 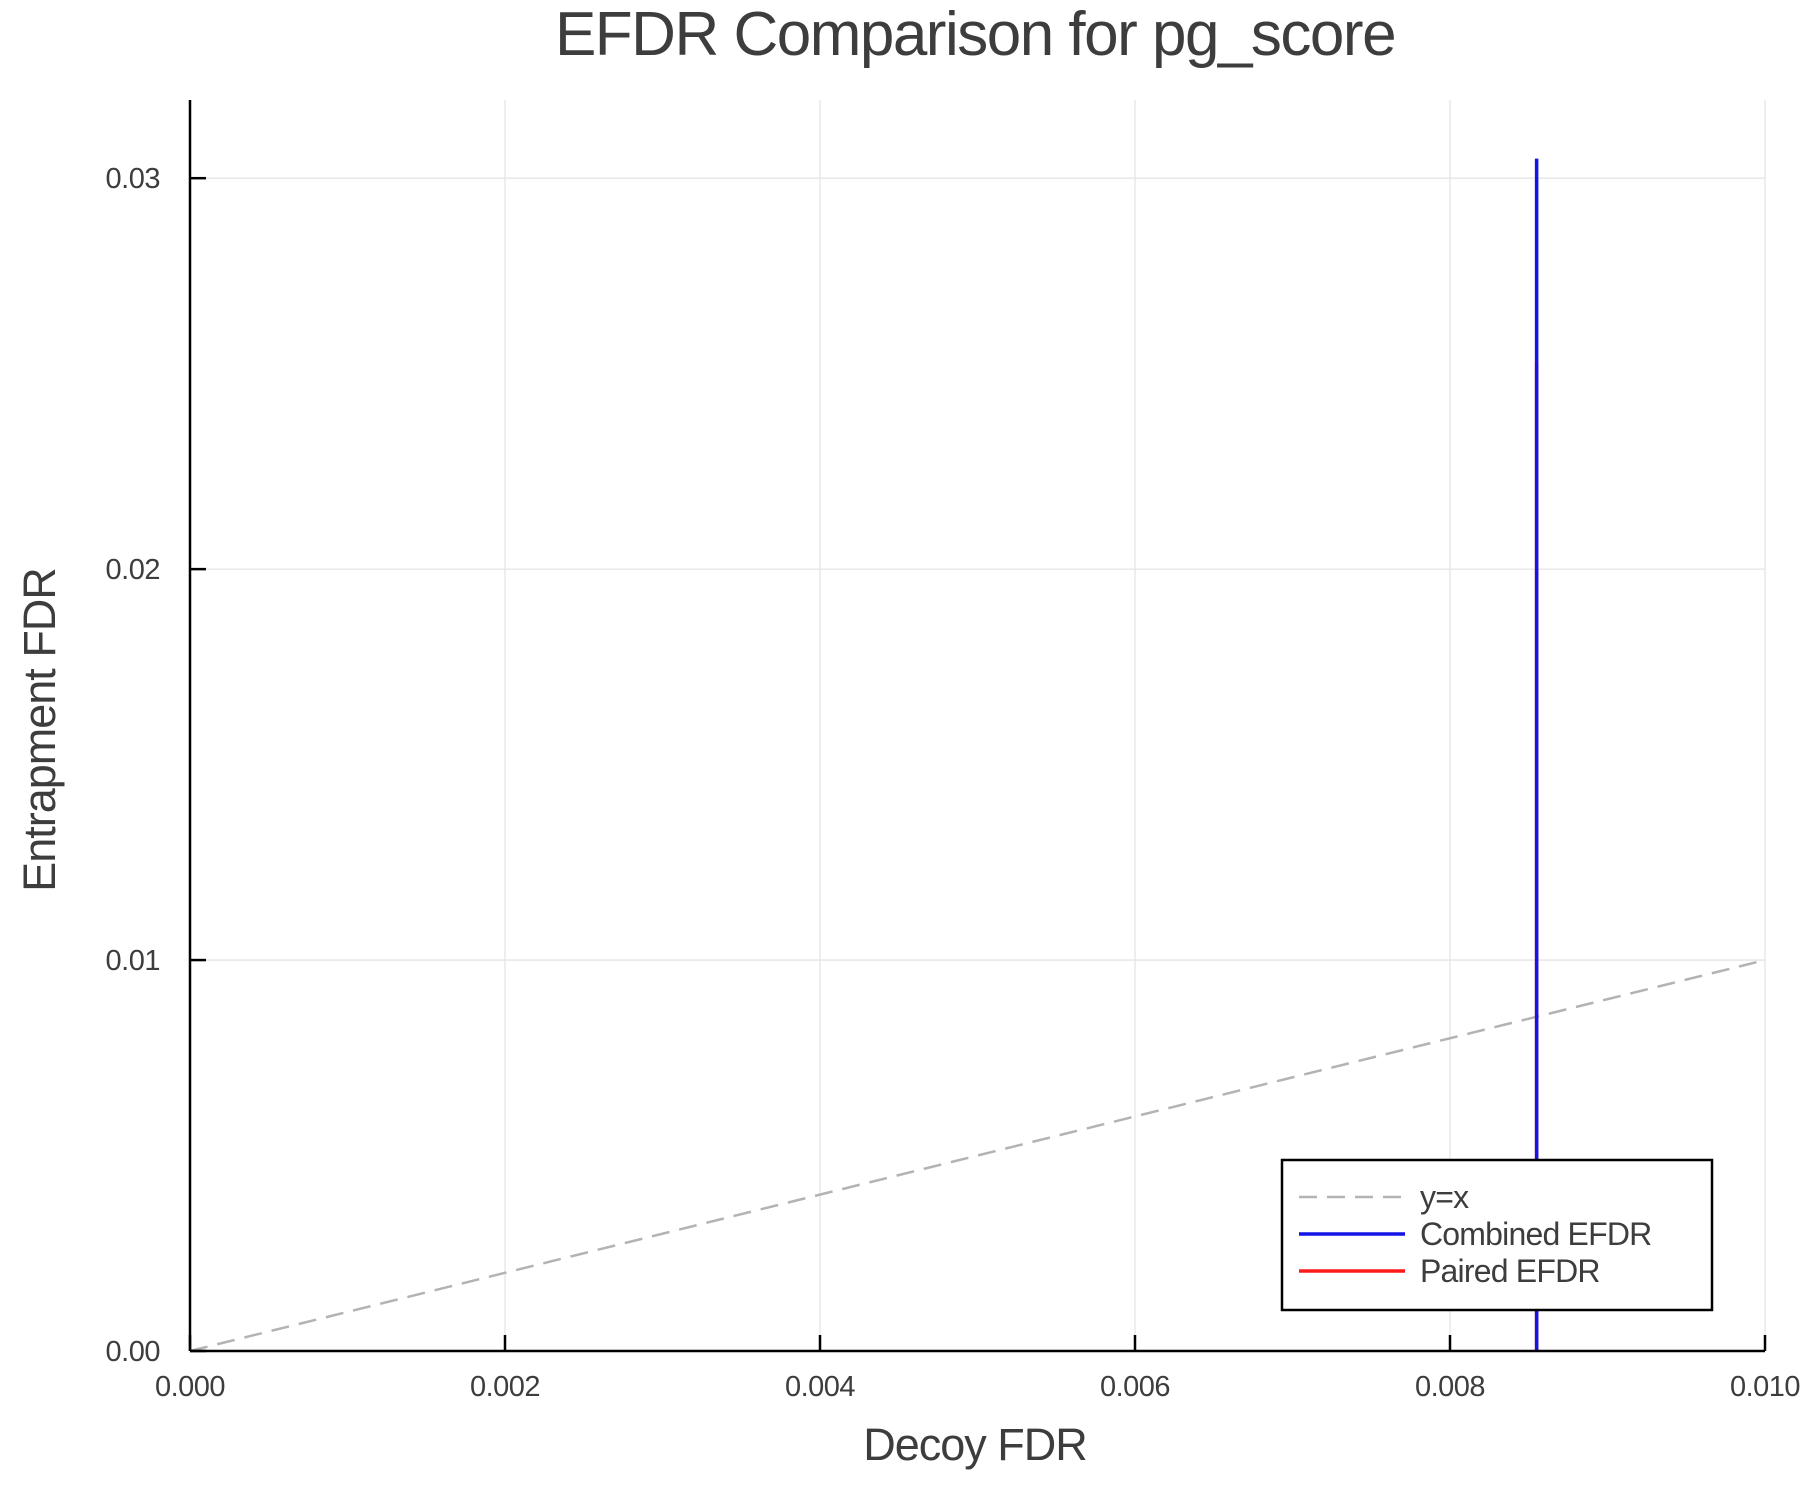 I want to click on y-axis-label: Entrapment FDR, so click(x=39, y=730).